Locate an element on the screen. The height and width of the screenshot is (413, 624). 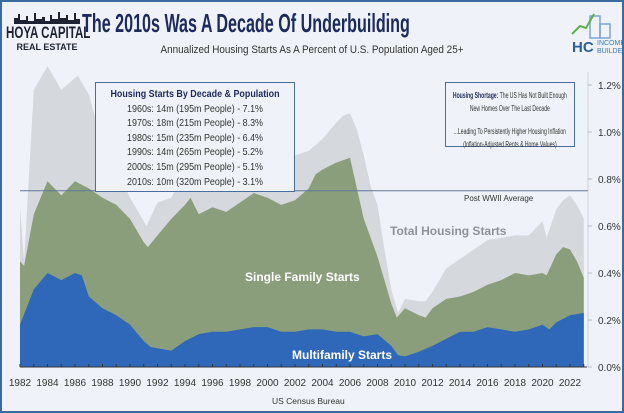
series-label-total: Total Housing Starts is located at coordinates (448, 231).